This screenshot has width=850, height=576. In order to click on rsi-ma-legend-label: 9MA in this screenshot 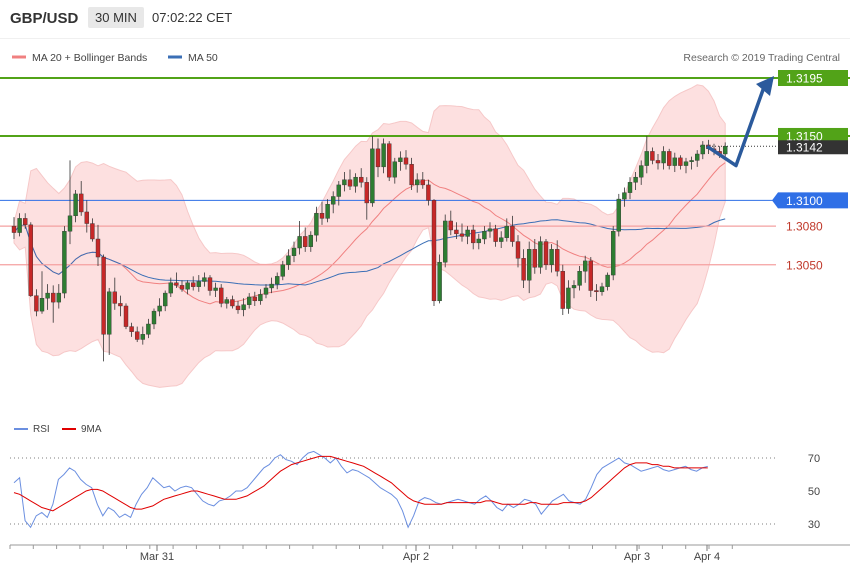, I will do `click(91, 429)`.